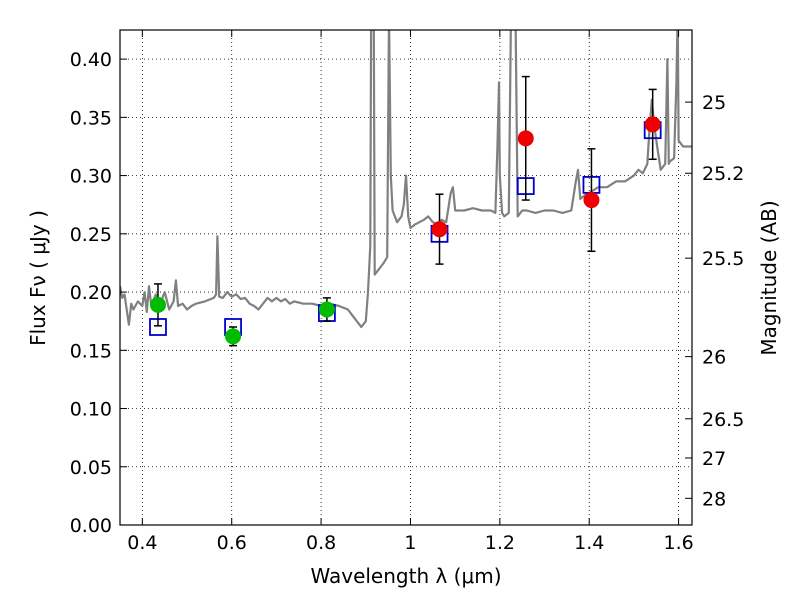 The width and height of the screenshot is (800, 600). I want to click on y-tick-label: 0.25, so click(91, 235).